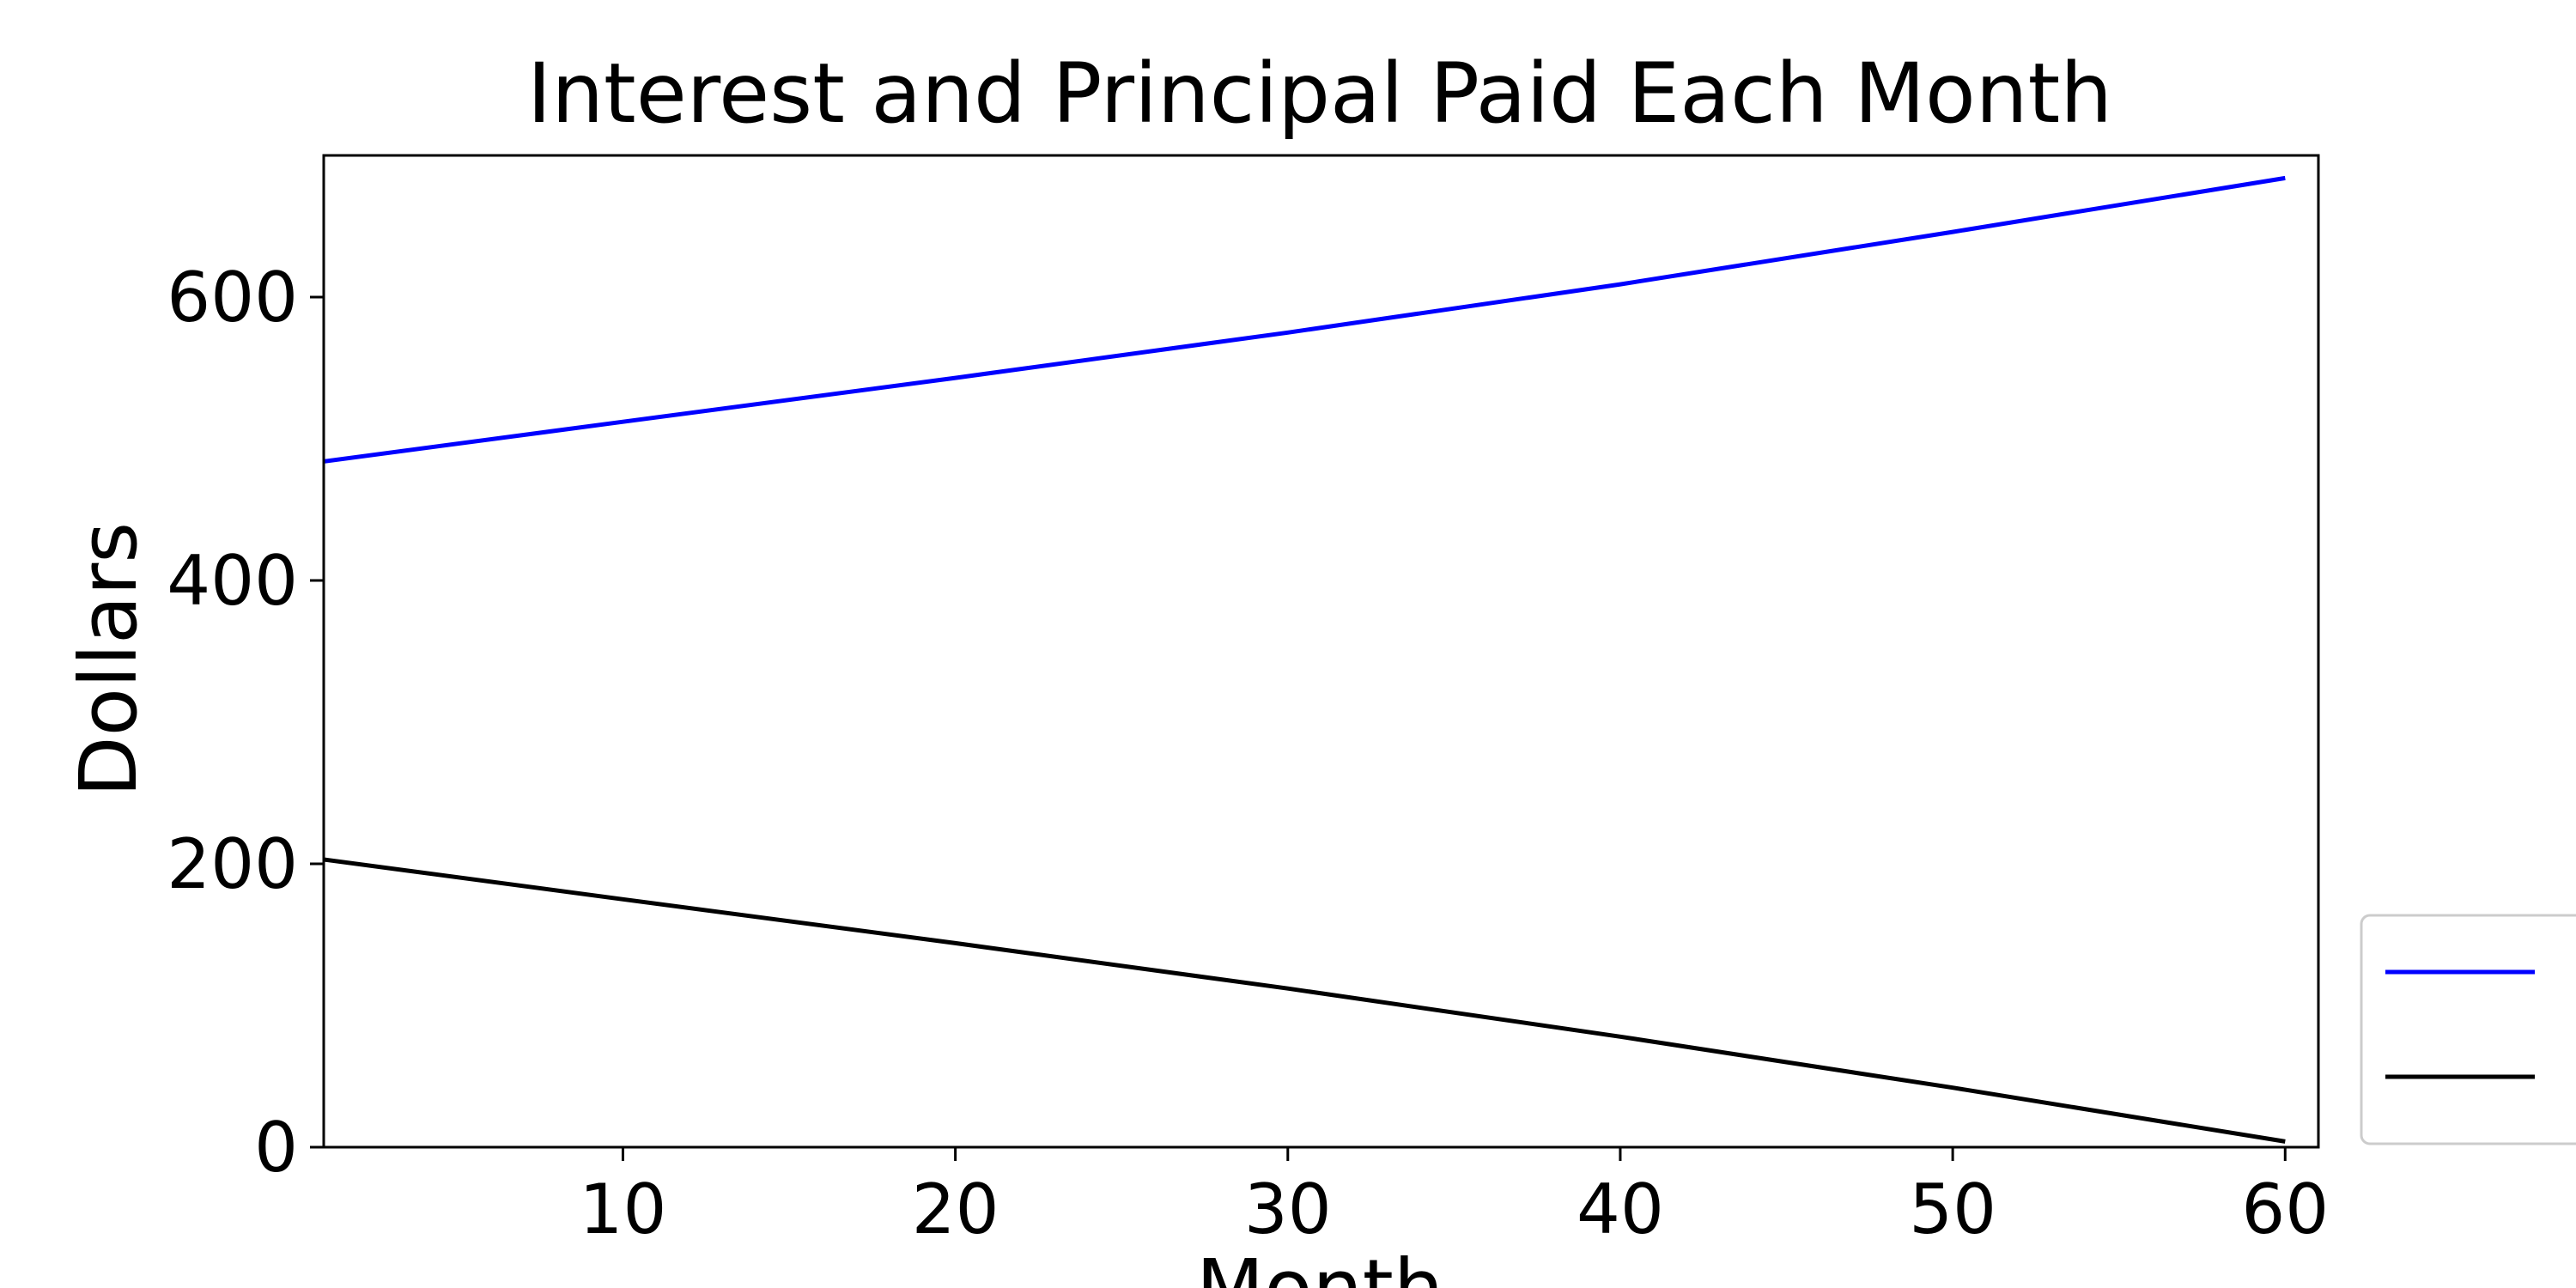 Image resolution: width=2576 pixels, height=1288 pixels. I want to click on legend-box, so click(2468, 1030).